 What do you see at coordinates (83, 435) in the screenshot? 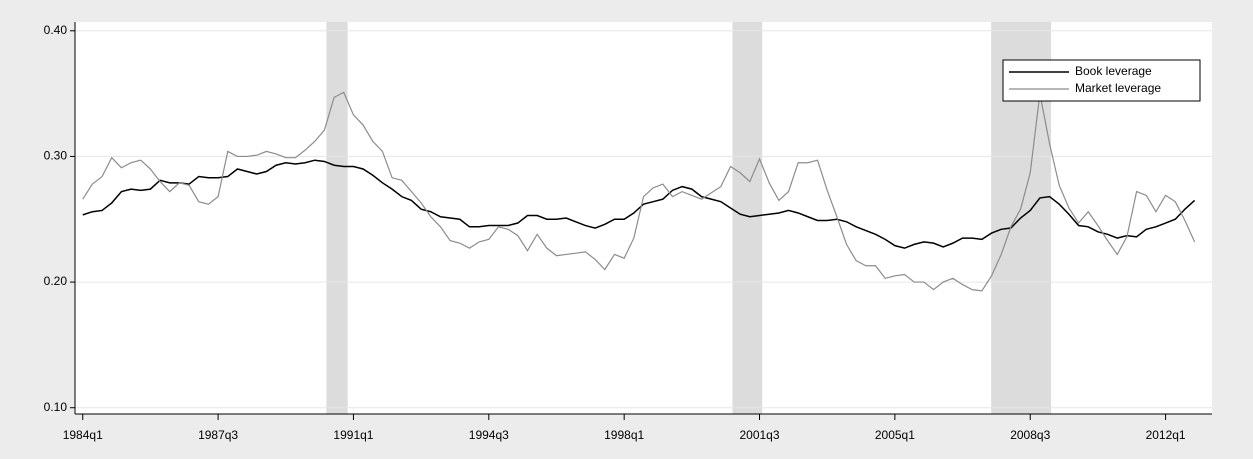
I see `x-tick-label: 1984q1` at bounding box center [83, 435].